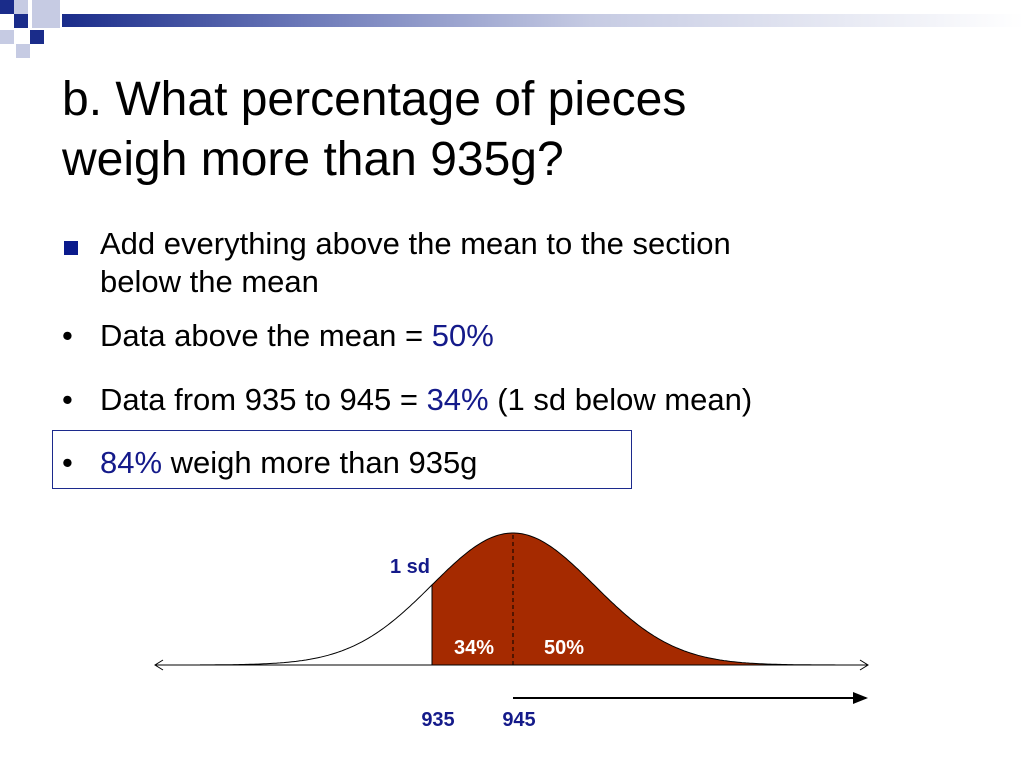 This screenshot has height=768, width=1024. Describe the element at coordinates (159, 665) in the screenshot. I see `axis-left-arrow-icon` at that location.